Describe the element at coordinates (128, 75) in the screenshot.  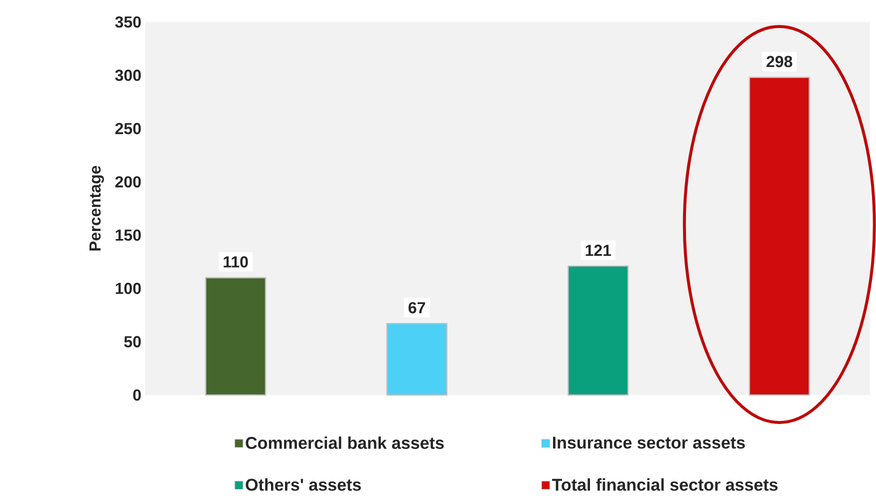
I see `y-tick-label: 300` at that location.